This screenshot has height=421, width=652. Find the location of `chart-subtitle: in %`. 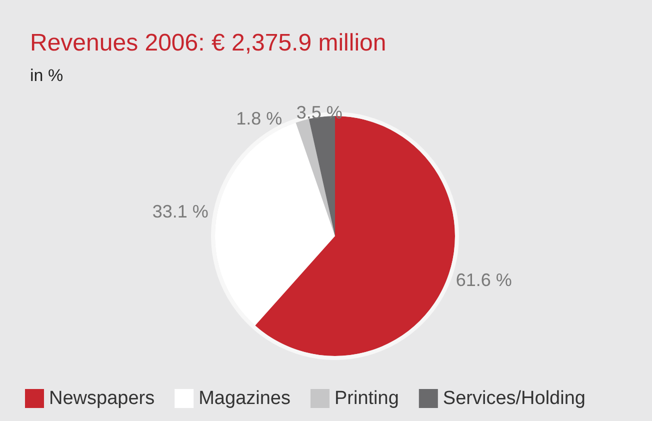

chart-subtitle: in % is located at coordinates (47, 75).